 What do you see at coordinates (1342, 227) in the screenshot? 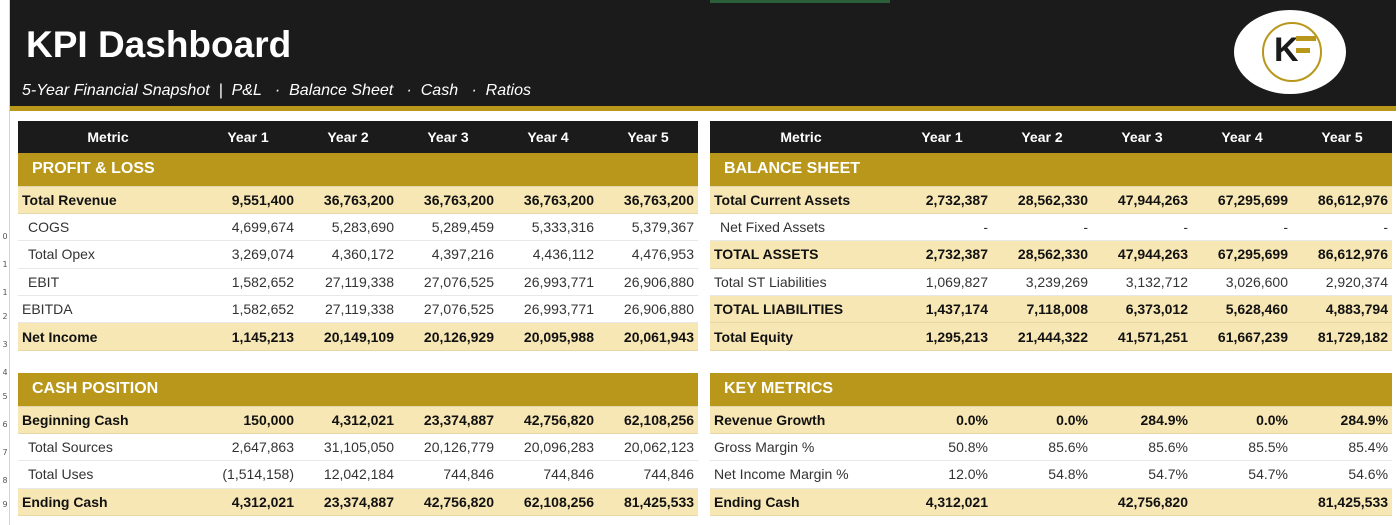
I see `value-cell-year-5: -` at bounding box center [1342, 227].